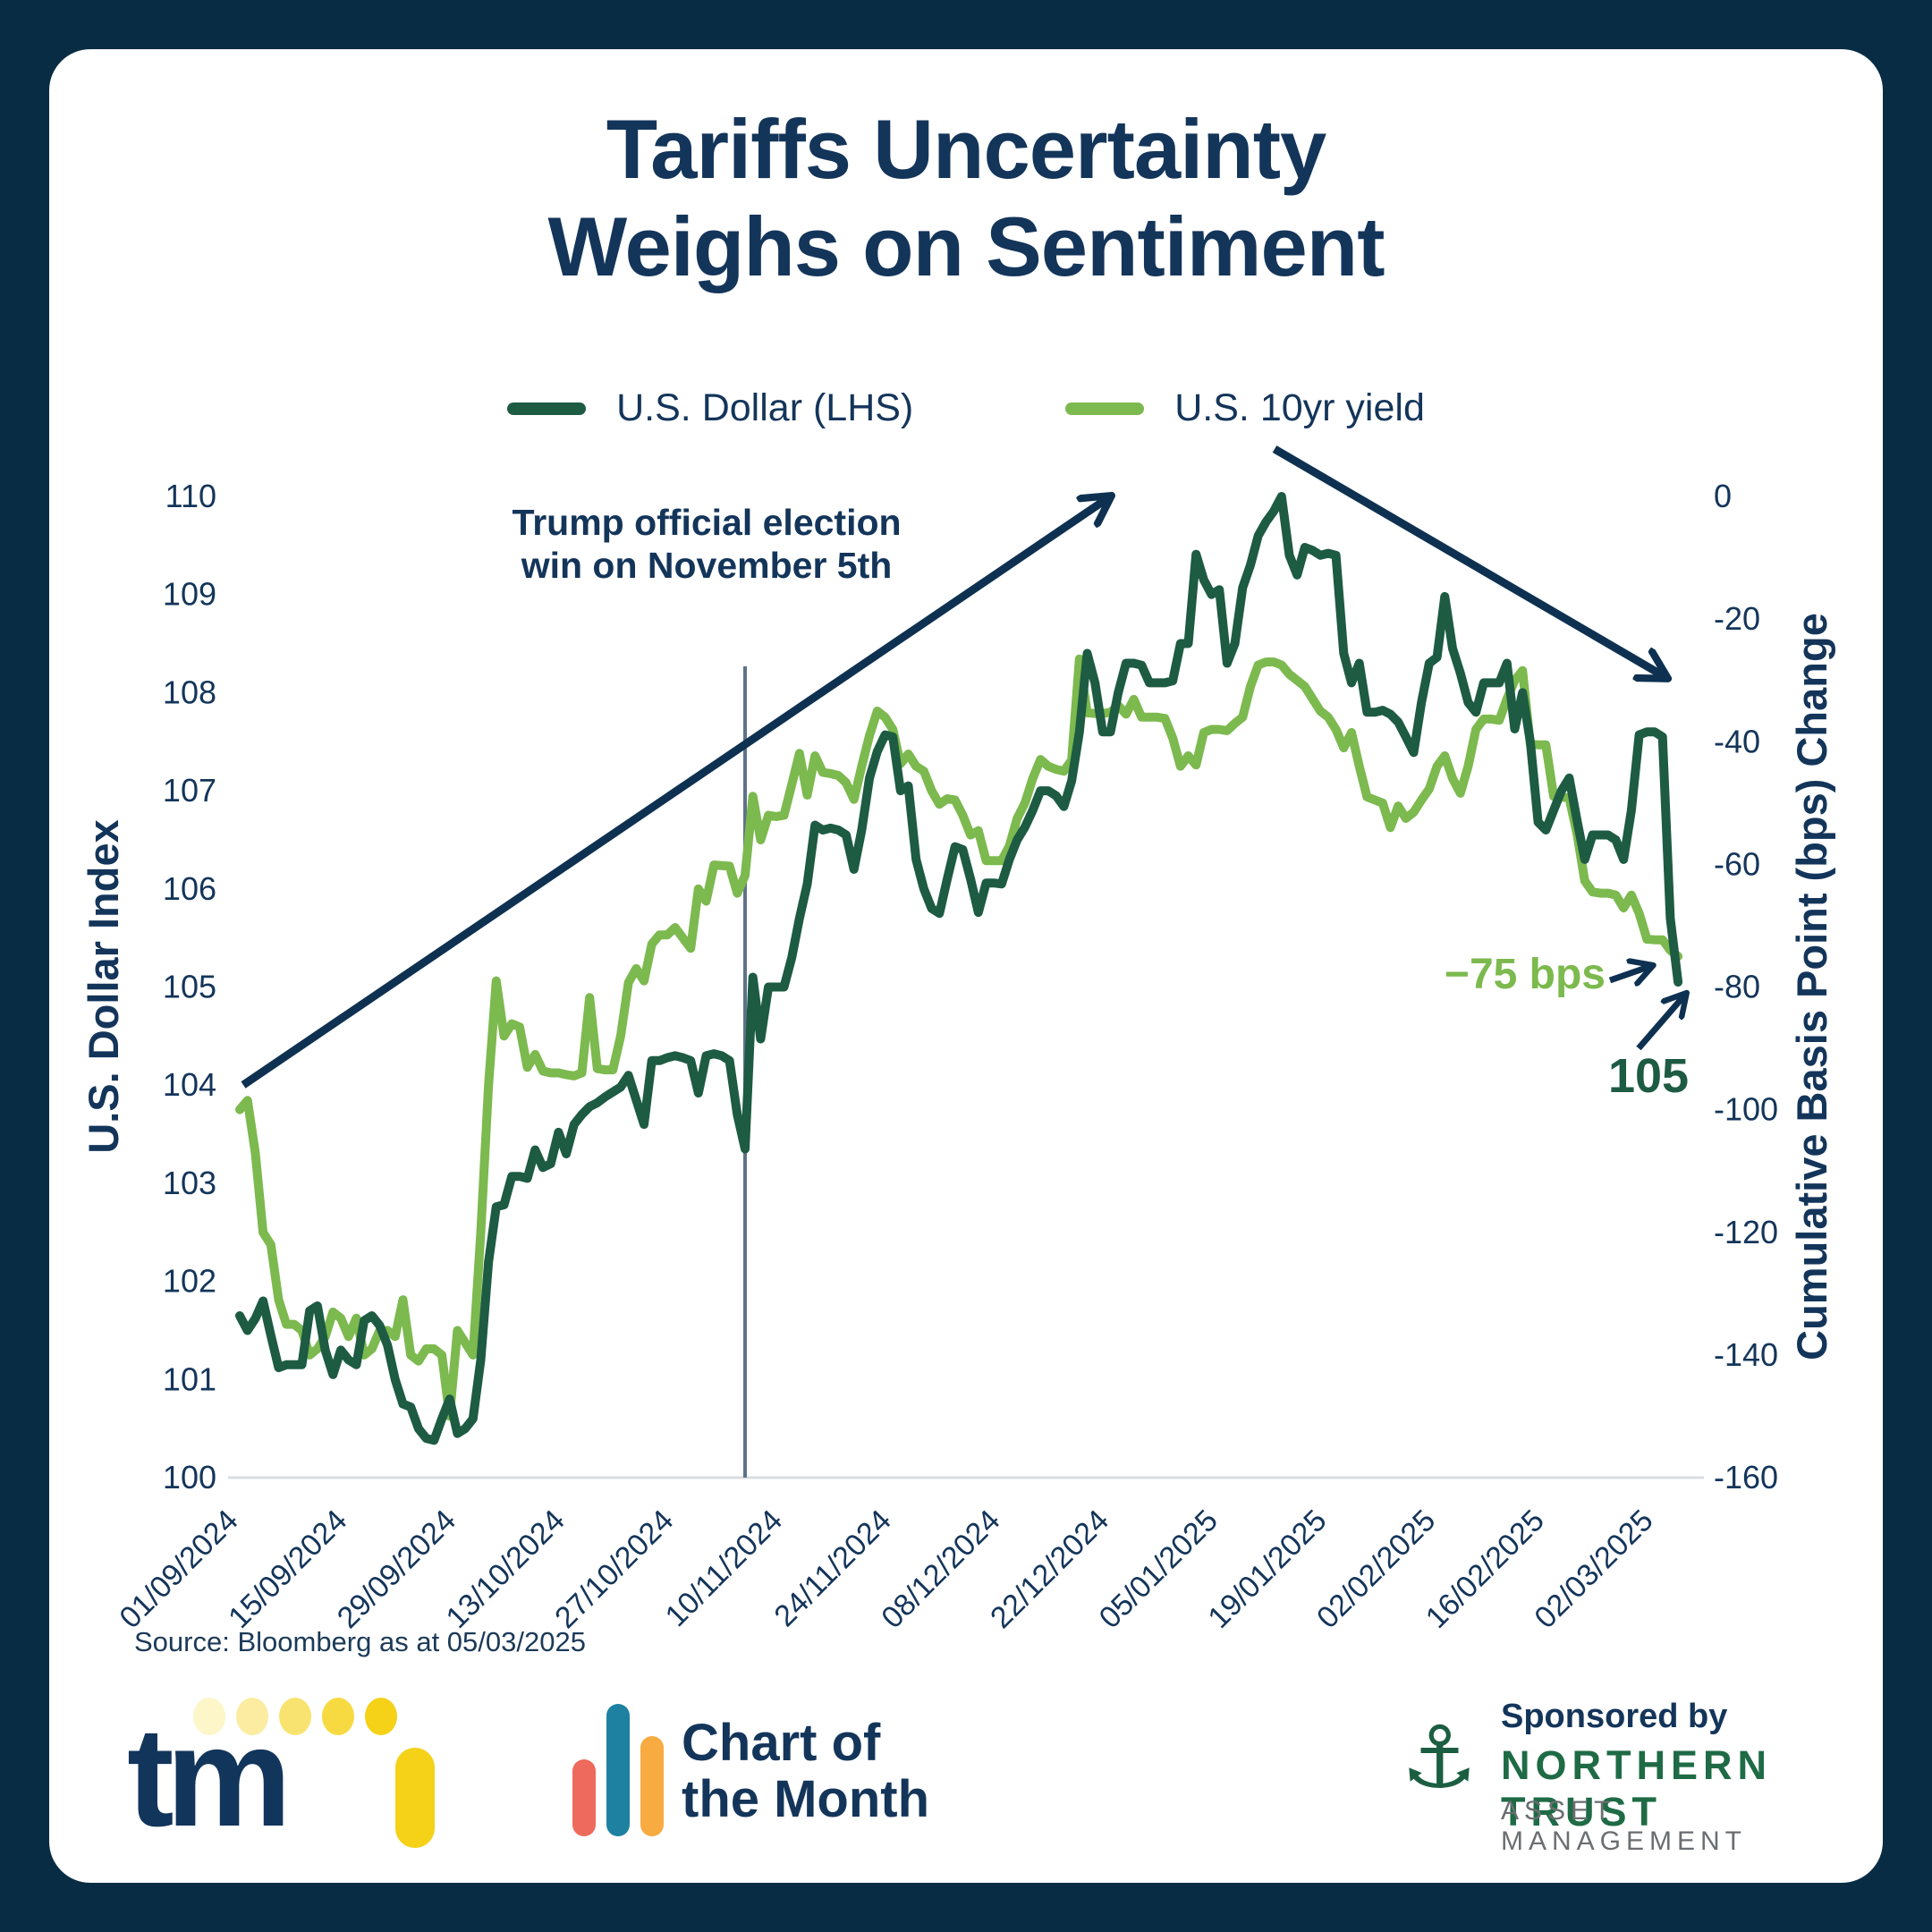 The width and height of the screenshot is (1932, 1932). I want to click on left-tick-label: 107, so click(189, 790).